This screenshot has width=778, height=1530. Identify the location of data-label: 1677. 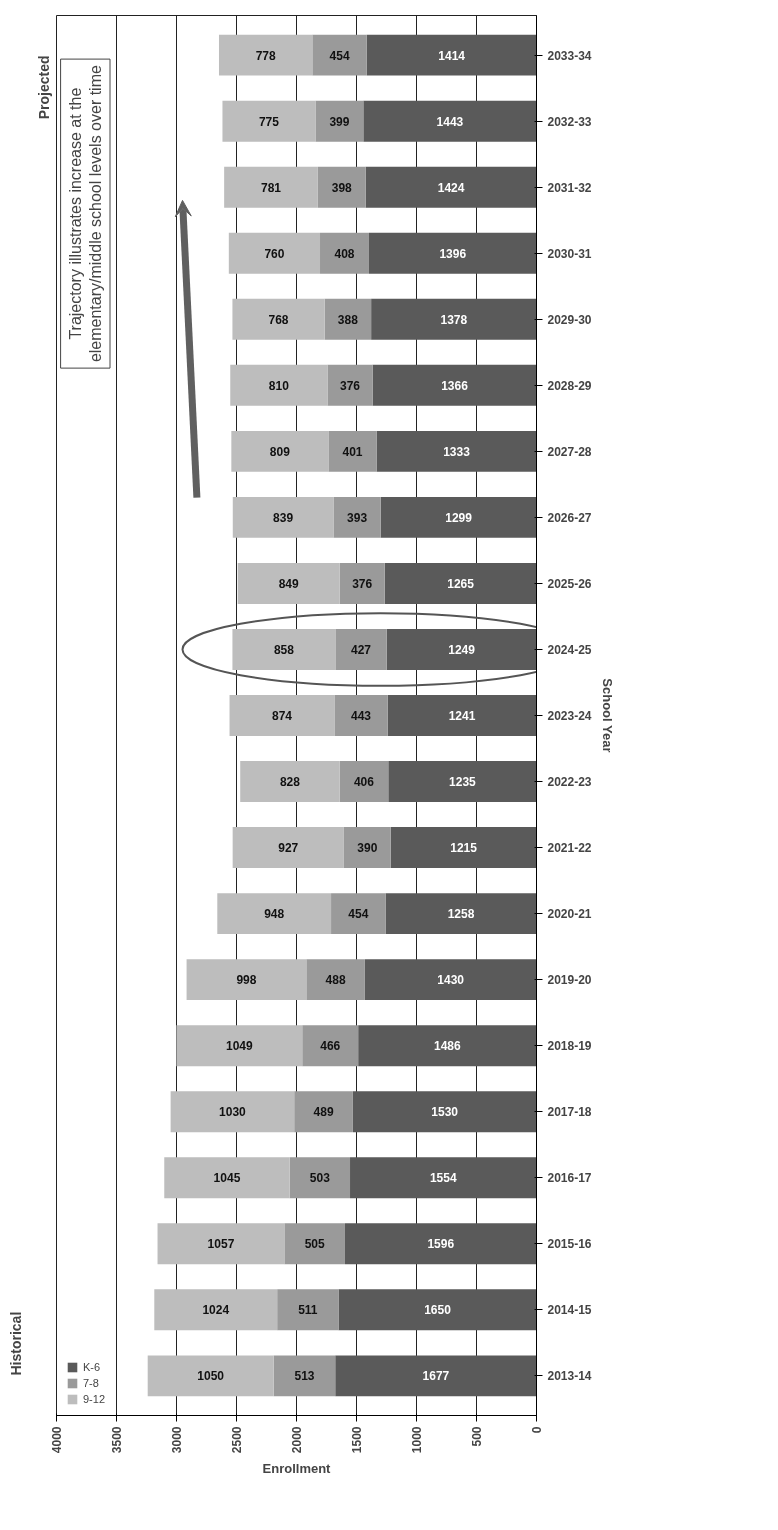
(436, 1376).